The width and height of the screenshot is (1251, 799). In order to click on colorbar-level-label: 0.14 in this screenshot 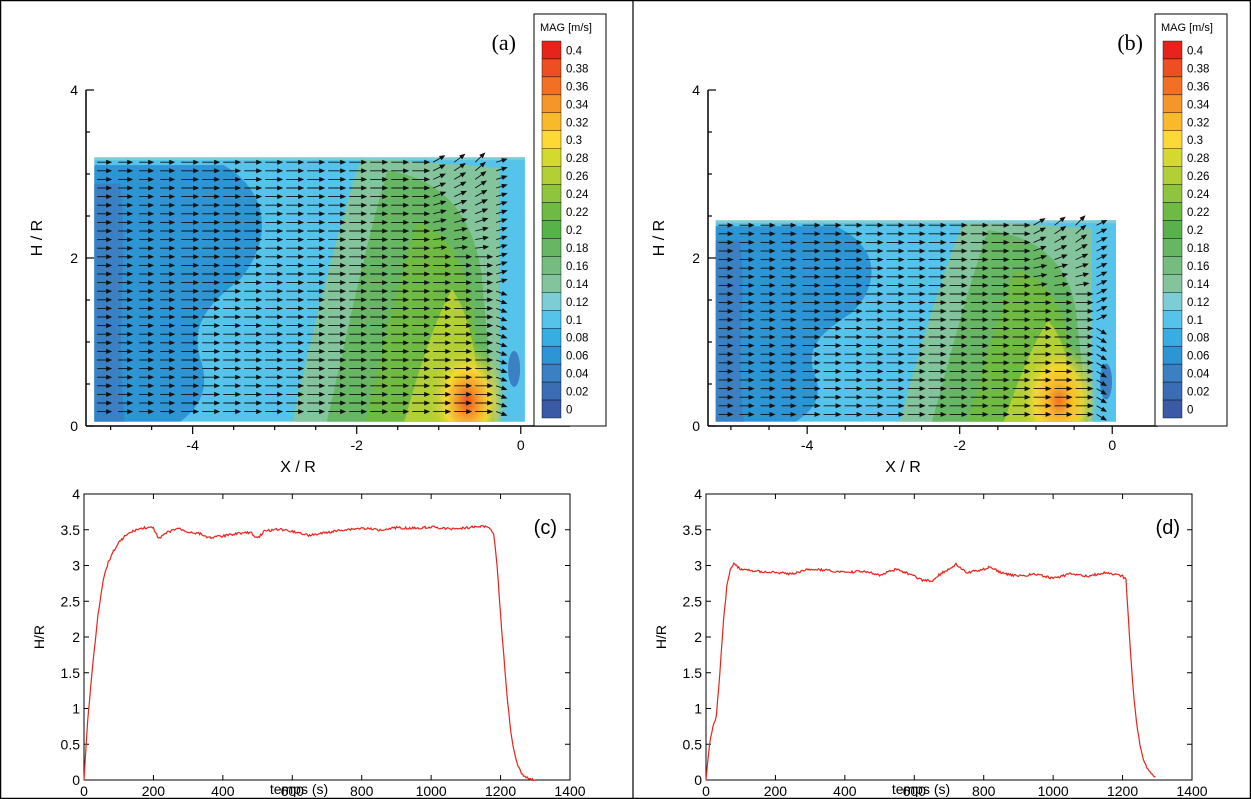, I will do `click(577, 285)`.